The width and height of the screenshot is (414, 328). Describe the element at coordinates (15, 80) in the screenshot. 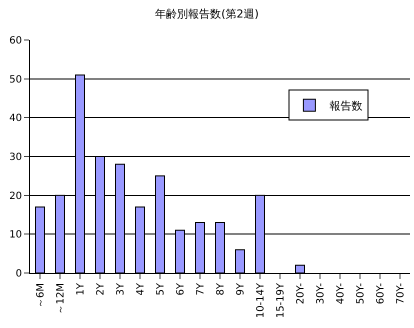

I see `y-tick-label: 50` at that location.